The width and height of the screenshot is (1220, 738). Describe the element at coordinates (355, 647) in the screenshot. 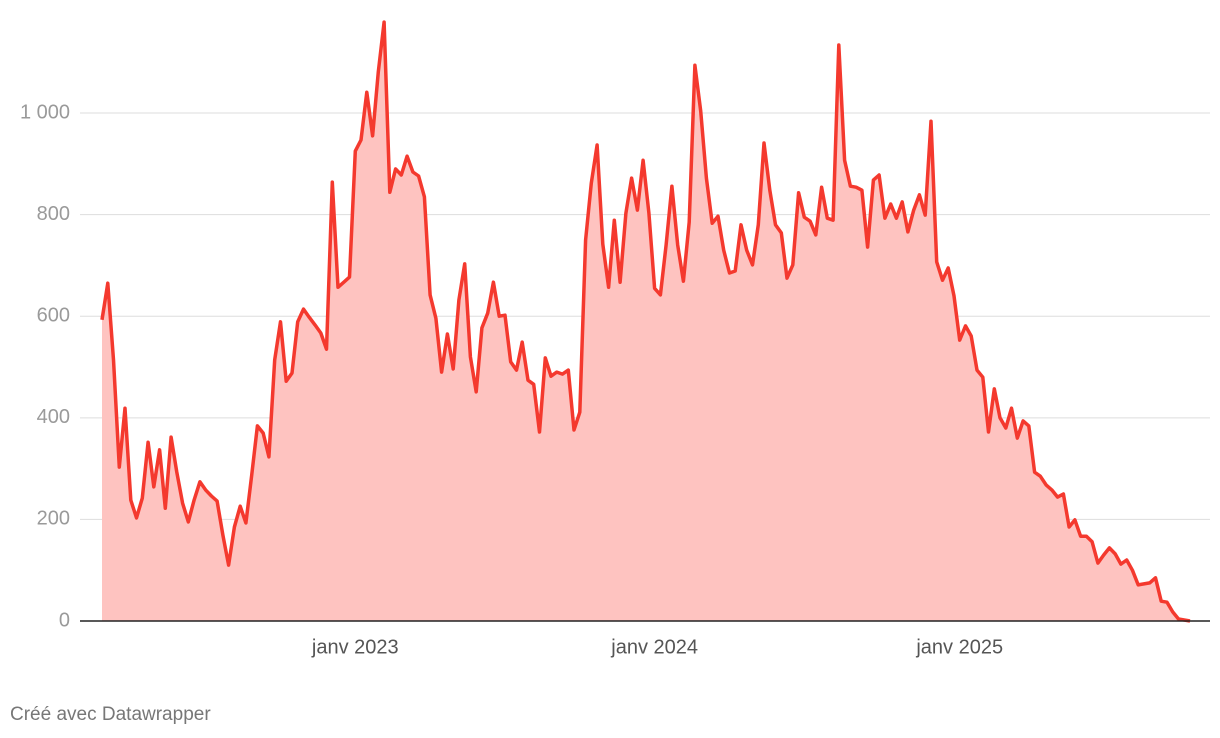

I see `x-tick-label: janv 2023` at that location.